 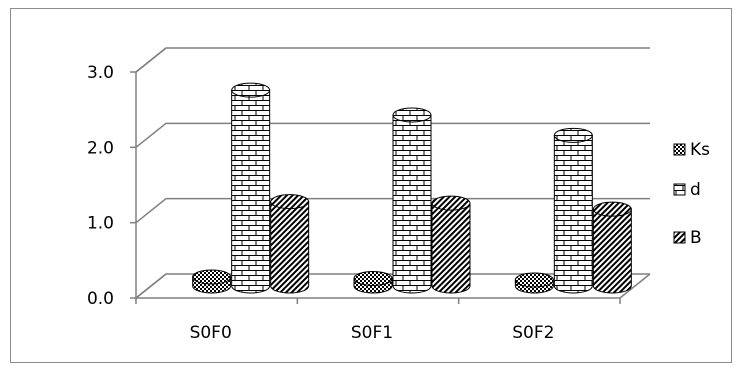 I want to click on bar-d-S0F2, so click(x=573, y=210).